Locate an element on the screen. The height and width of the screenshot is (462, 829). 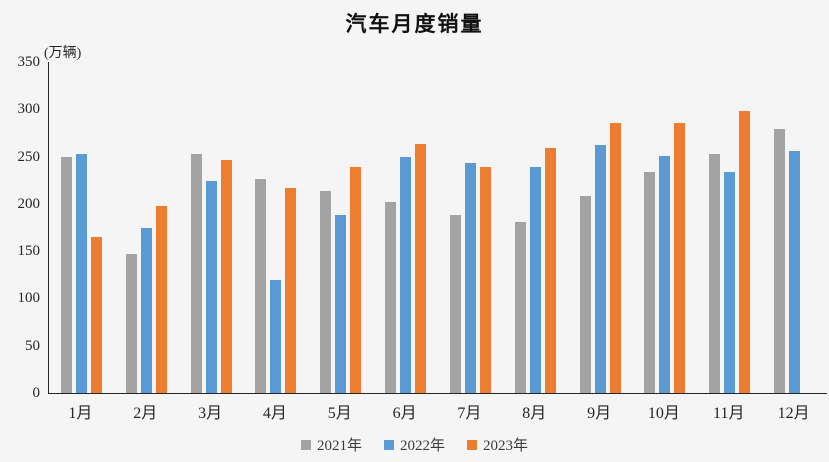
legend-item: 2021年 is located at coordinates (331, 444).